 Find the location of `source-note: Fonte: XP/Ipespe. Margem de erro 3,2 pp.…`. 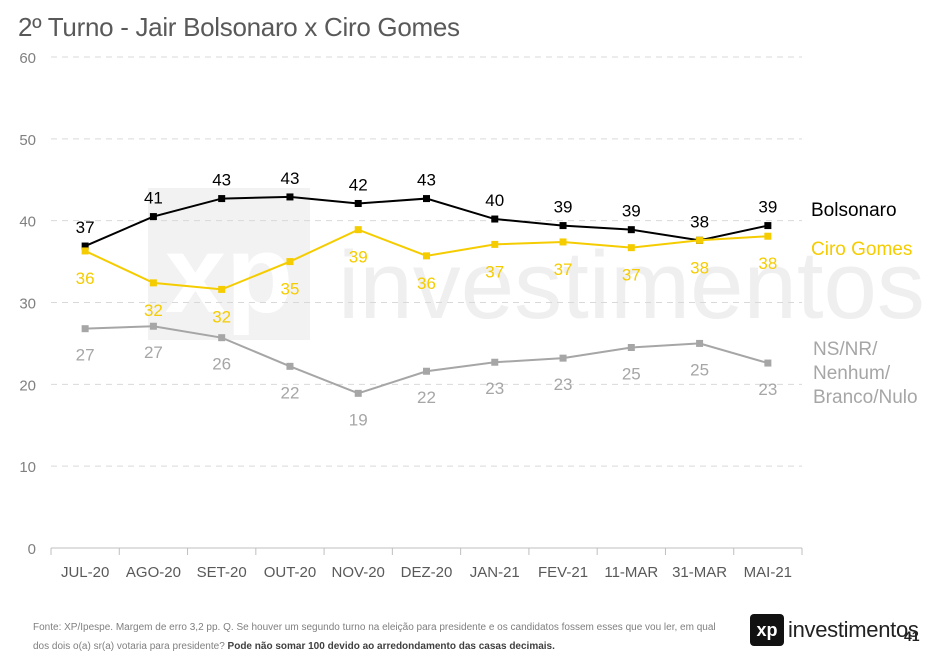

source-note: Fonte: XP/Ipespe. Margem de erro 3,2 pp.… is located at coordinates (374, 637).